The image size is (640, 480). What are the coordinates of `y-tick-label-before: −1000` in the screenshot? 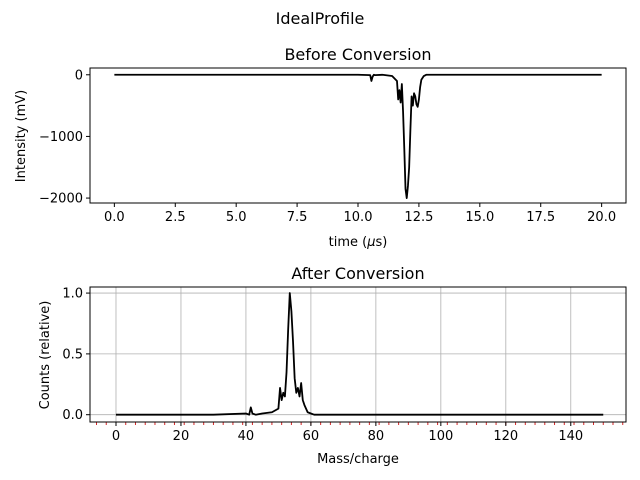 It's located at (61, 137).